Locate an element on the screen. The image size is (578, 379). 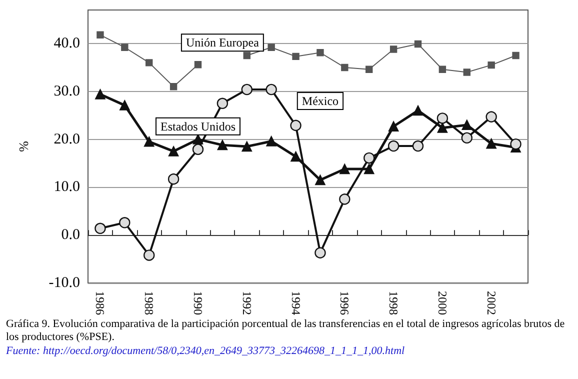
y-tick-label: 0.0 is located at coordinates (70, 235).